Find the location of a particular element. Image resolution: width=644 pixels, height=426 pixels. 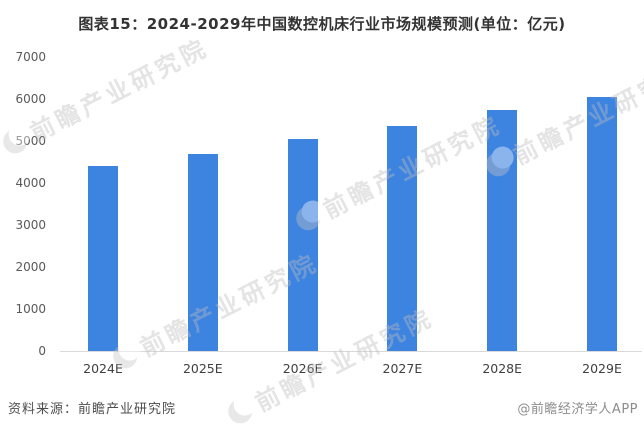

credit-text: @前瞻经济学人APP is located at coordinates (577, 409).